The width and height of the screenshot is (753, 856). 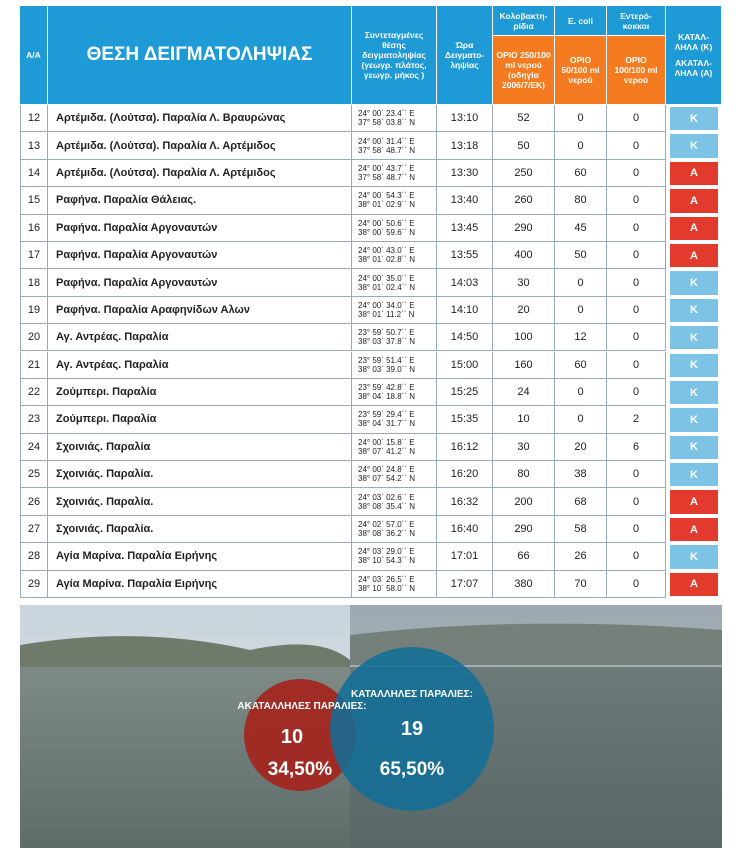 What do you see at coordinates (200, 365) in the screenshot?
I see `location: Αγ. Αντρέας. Παραλία` at bounding box center [200, 365].